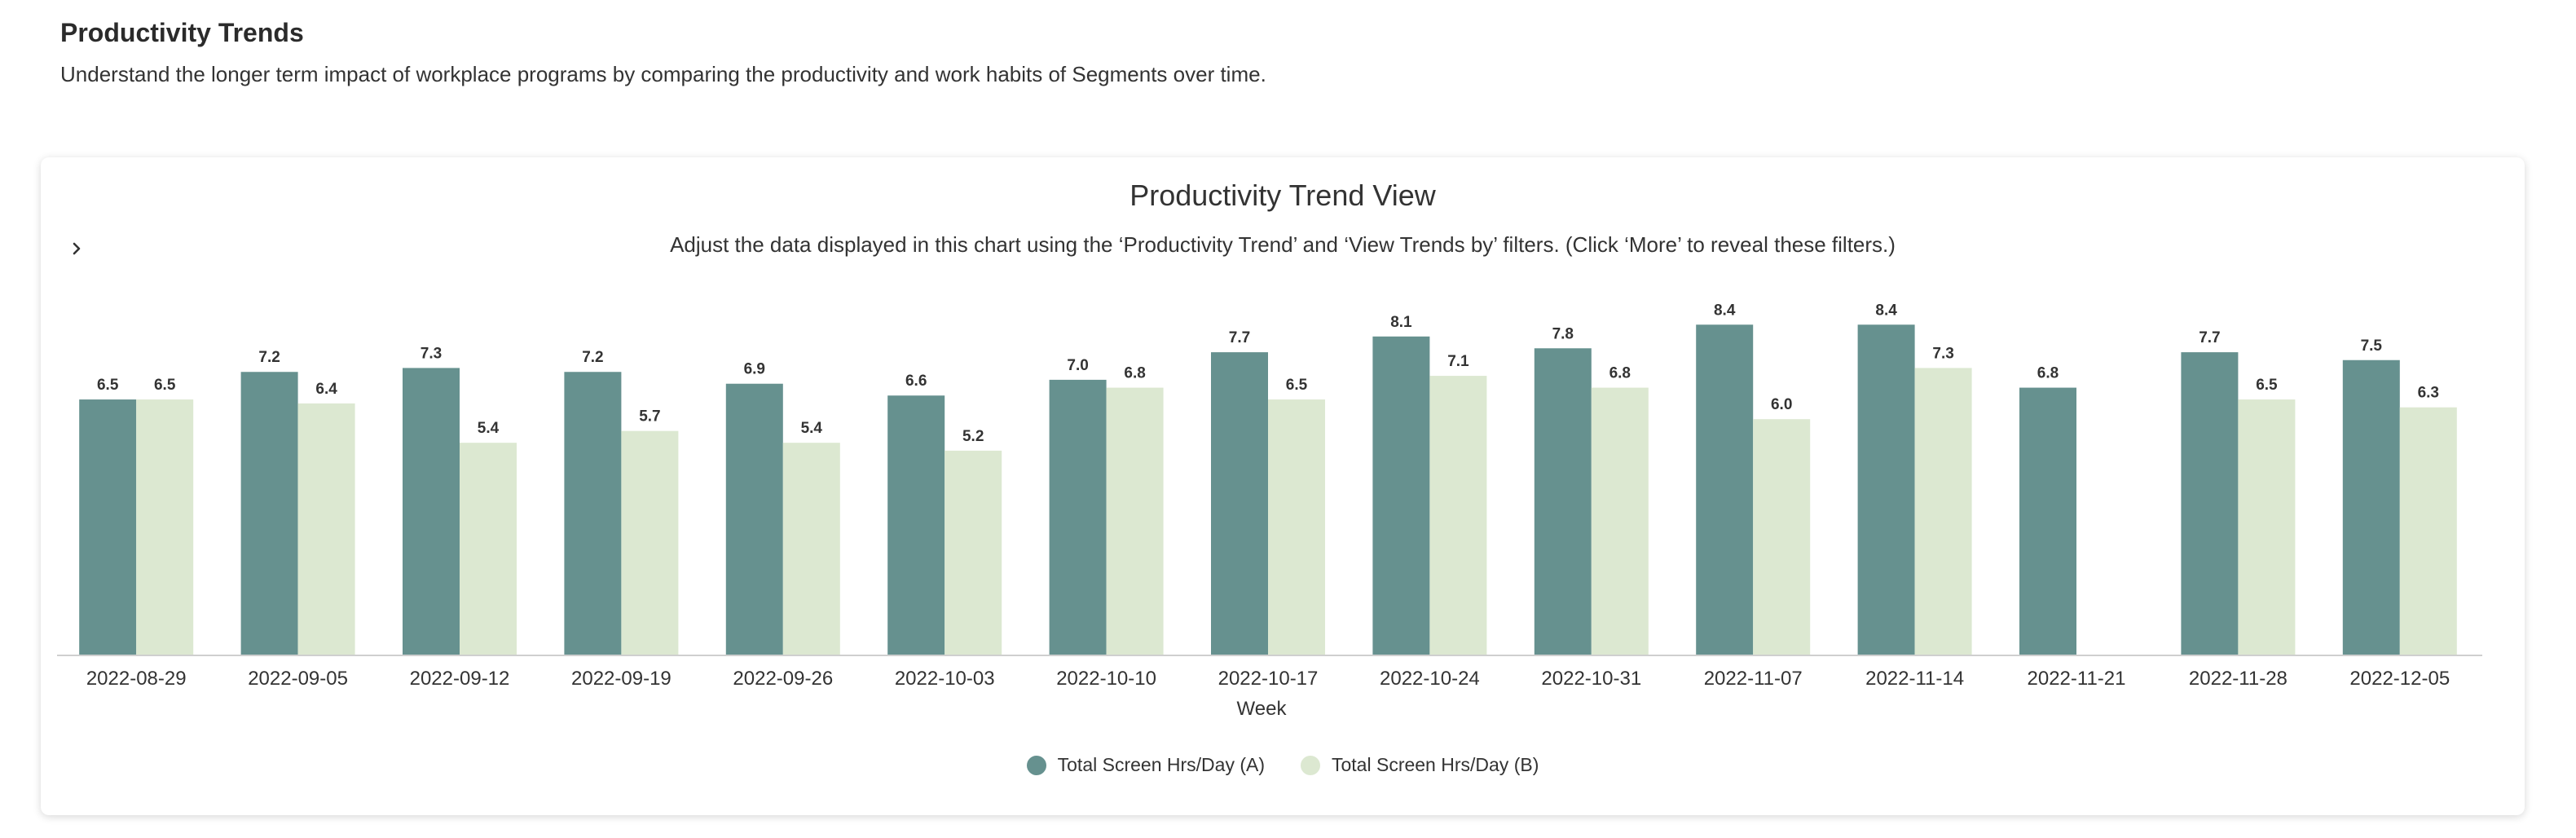 Image resolution: width=2576 pixels, height=838 pixels. What do you see at coordinates (2428, 393) in the screenshot?
I see `data-label-b-2022-12-05: 6.3` at bounding box center [2428, 393].